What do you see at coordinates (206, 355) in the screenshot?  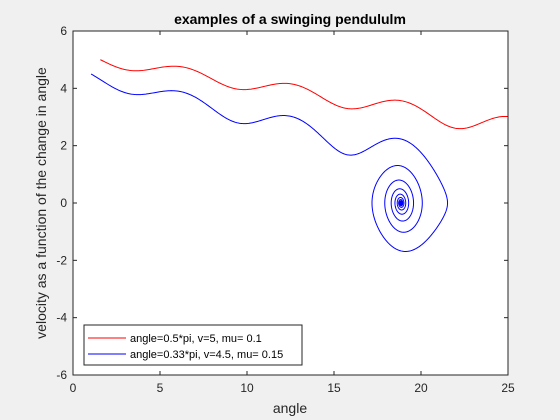 I see `legend-label-blue: angle=0.33*pi, v=4.5, mu= 0.15` at bounding box center [206, 355].